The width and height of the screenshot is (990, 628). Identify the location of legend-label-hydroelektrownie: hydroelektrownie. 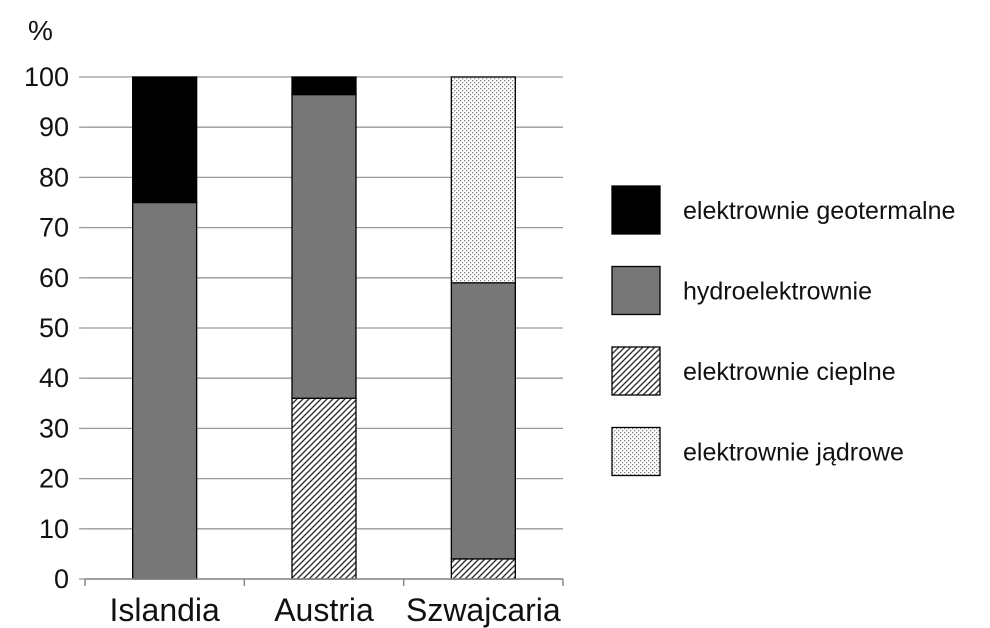
(777, 292).